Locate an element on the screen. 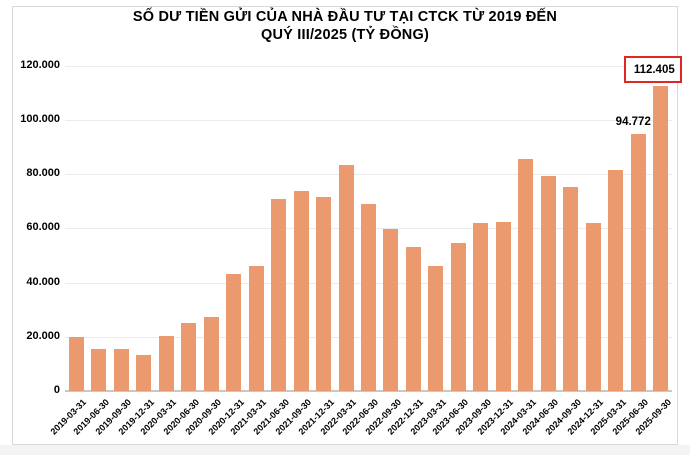 The width and height of the screenshot is (690, 455). data-label-2025-09-30: 112.405 is located at coordinates (652, 70).